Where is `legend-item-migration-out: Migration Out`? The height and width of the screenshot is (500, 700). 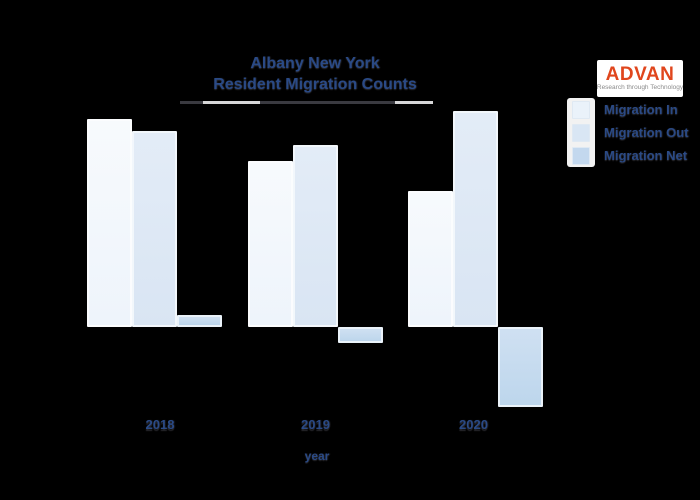
legend-item-migration-out: Migration Out is located at coordinates (628, 132).